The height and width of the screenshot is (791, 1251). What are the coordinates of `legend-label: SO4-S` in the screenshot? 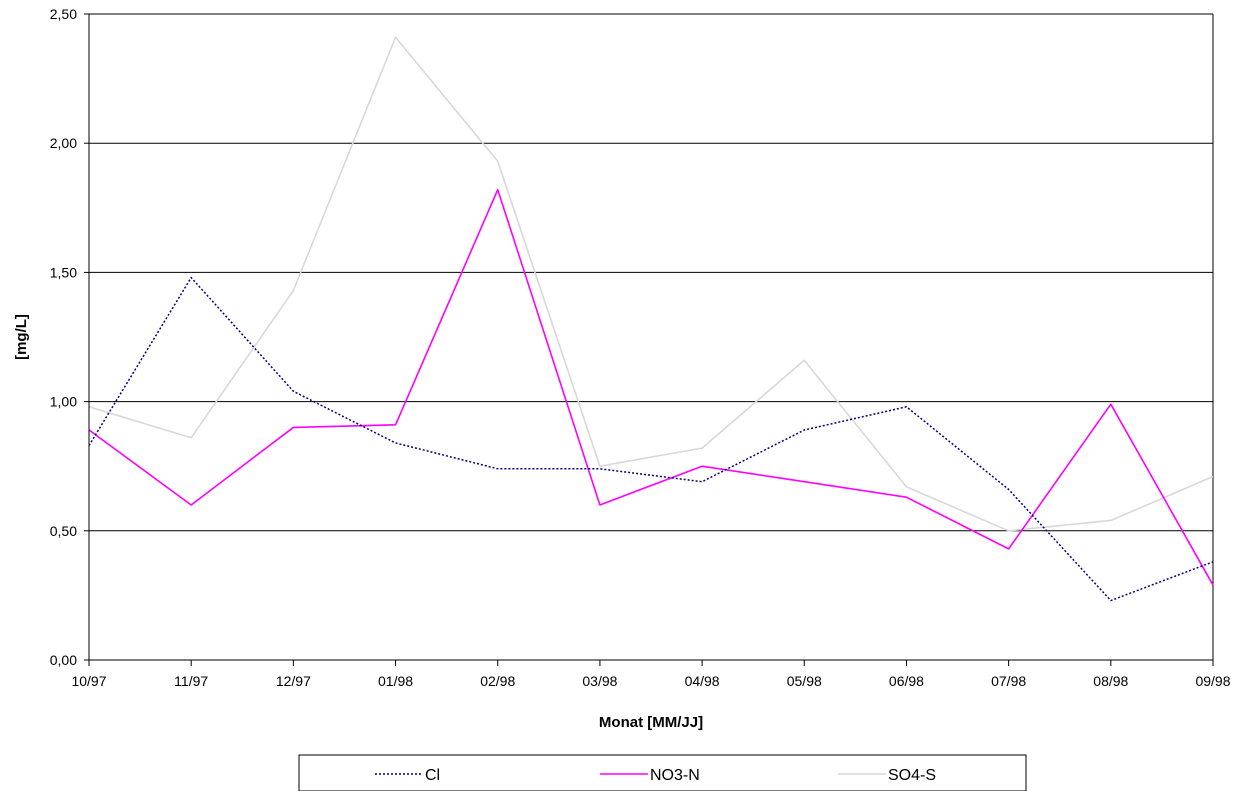 It's located at (912, 775).